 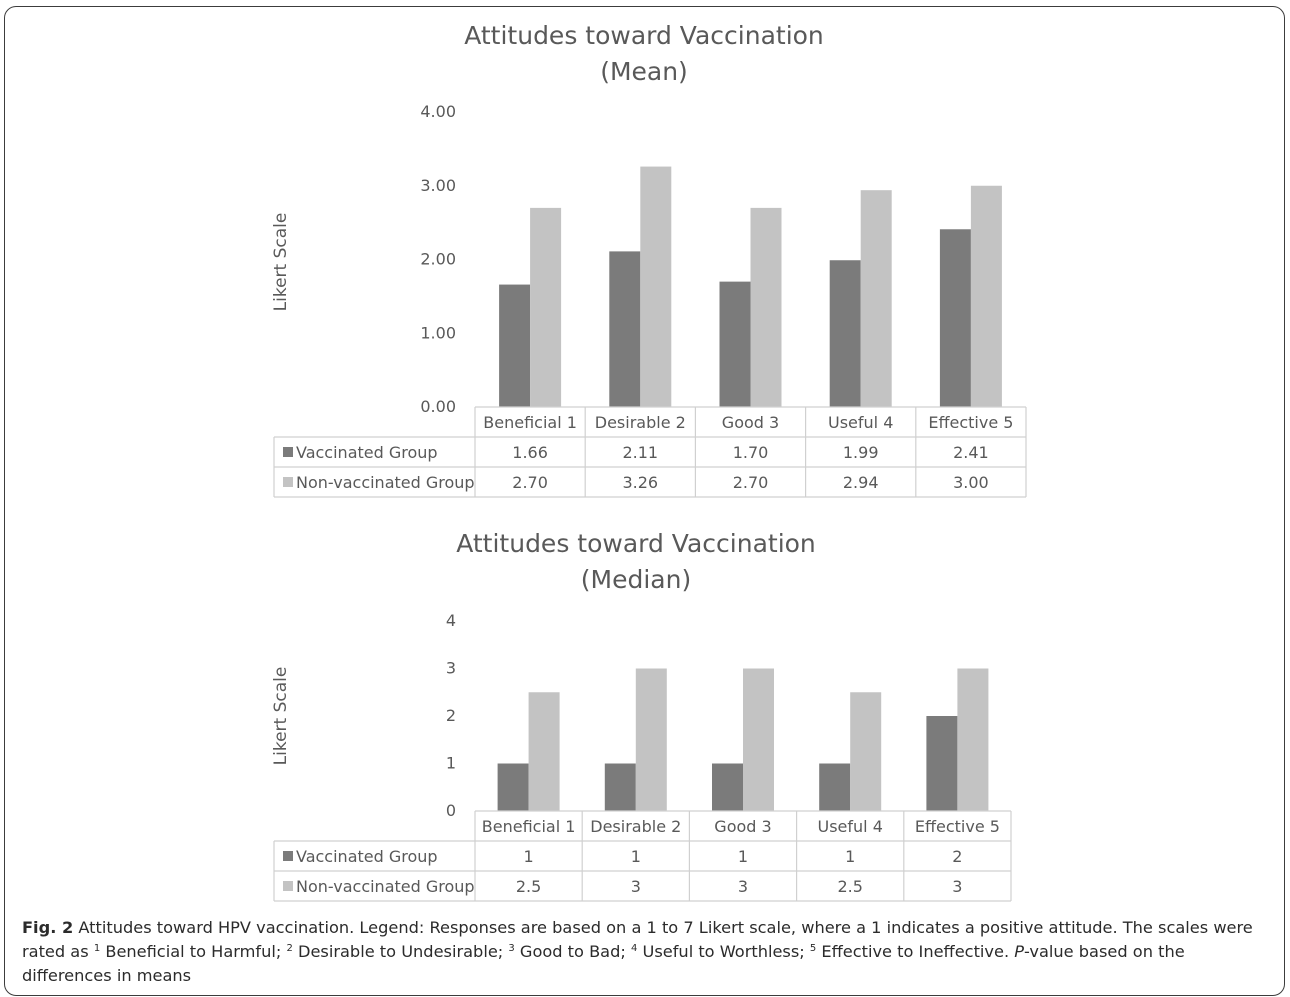 What do you see at coordinates (640, 482) in the screenshot?
I see `data-label: 3.26` at bounding box center [640, 482].